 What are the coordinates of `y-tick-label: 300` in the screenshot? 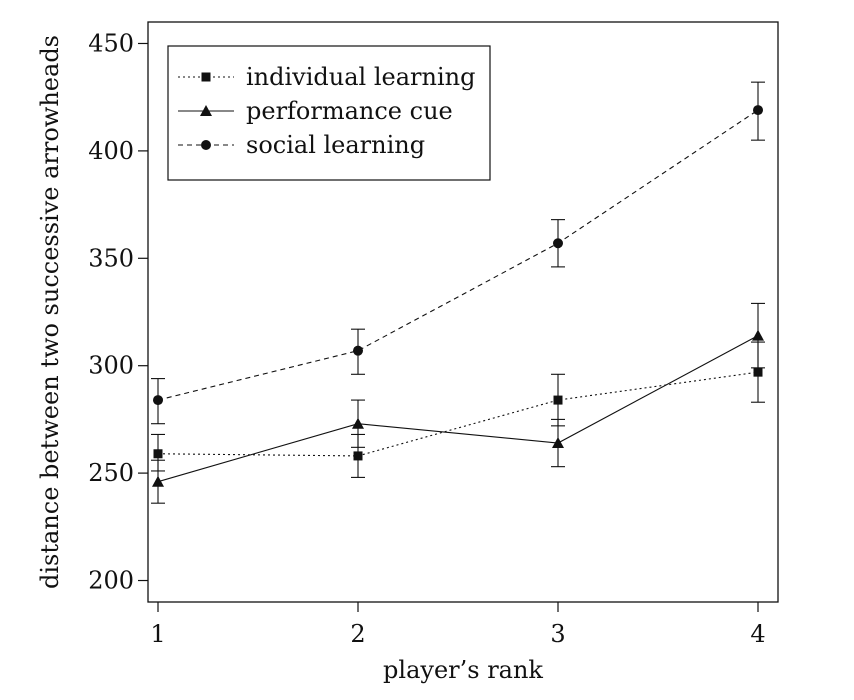 It's located at (111, 366).